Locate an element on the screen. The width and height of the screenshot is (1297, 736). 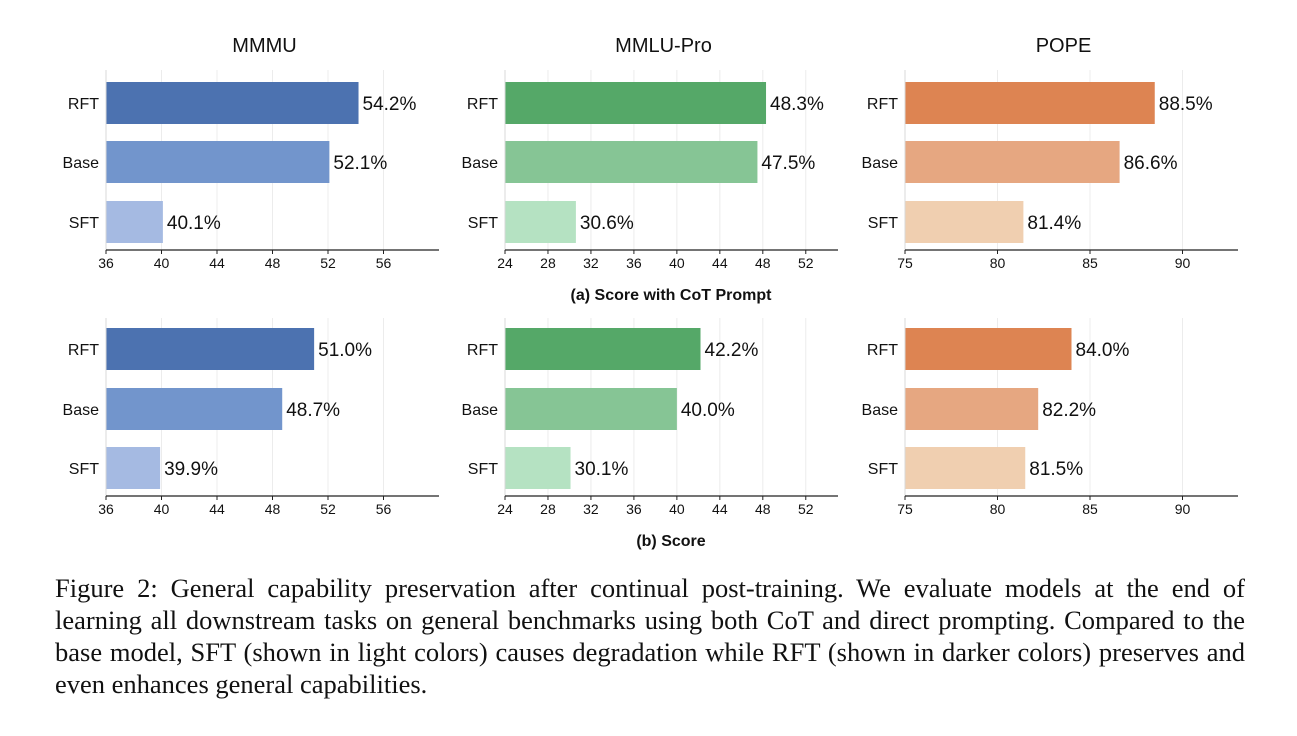
panel-title: MMMU is located at coordinates (264, 46).